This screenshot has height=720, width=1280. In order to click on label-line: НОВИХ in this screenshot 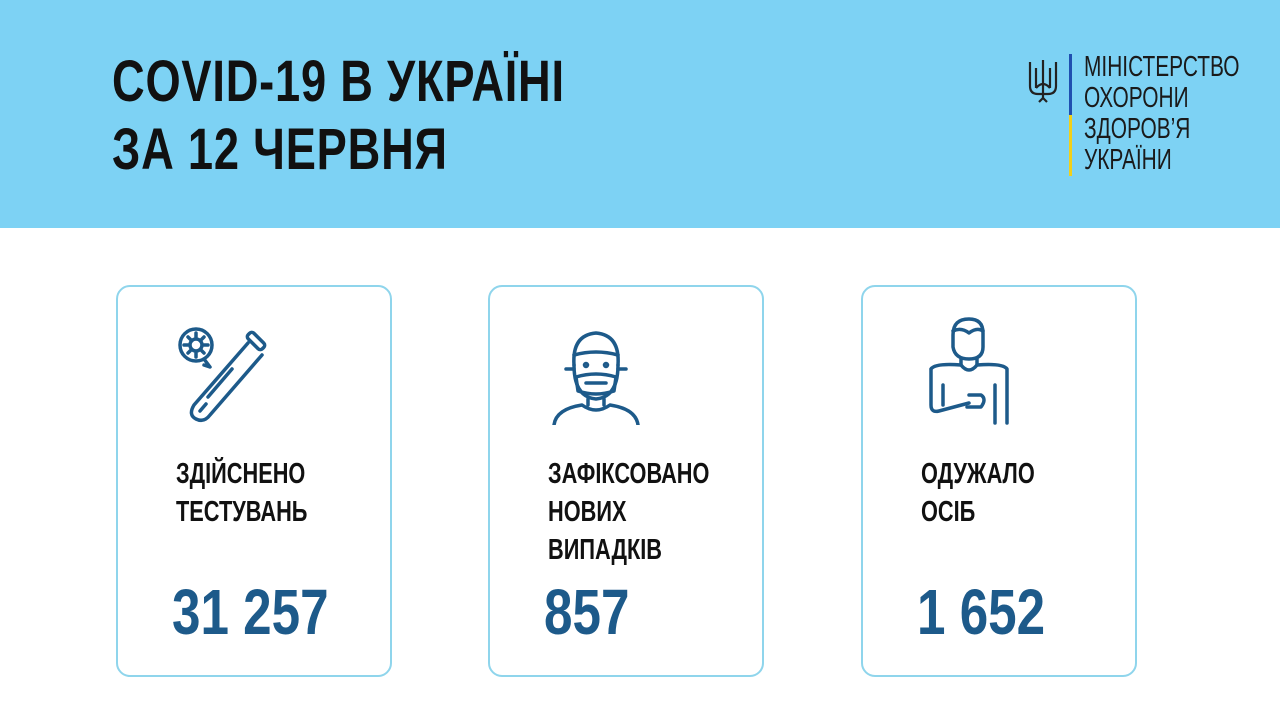, I will do `click(587, 512)`.